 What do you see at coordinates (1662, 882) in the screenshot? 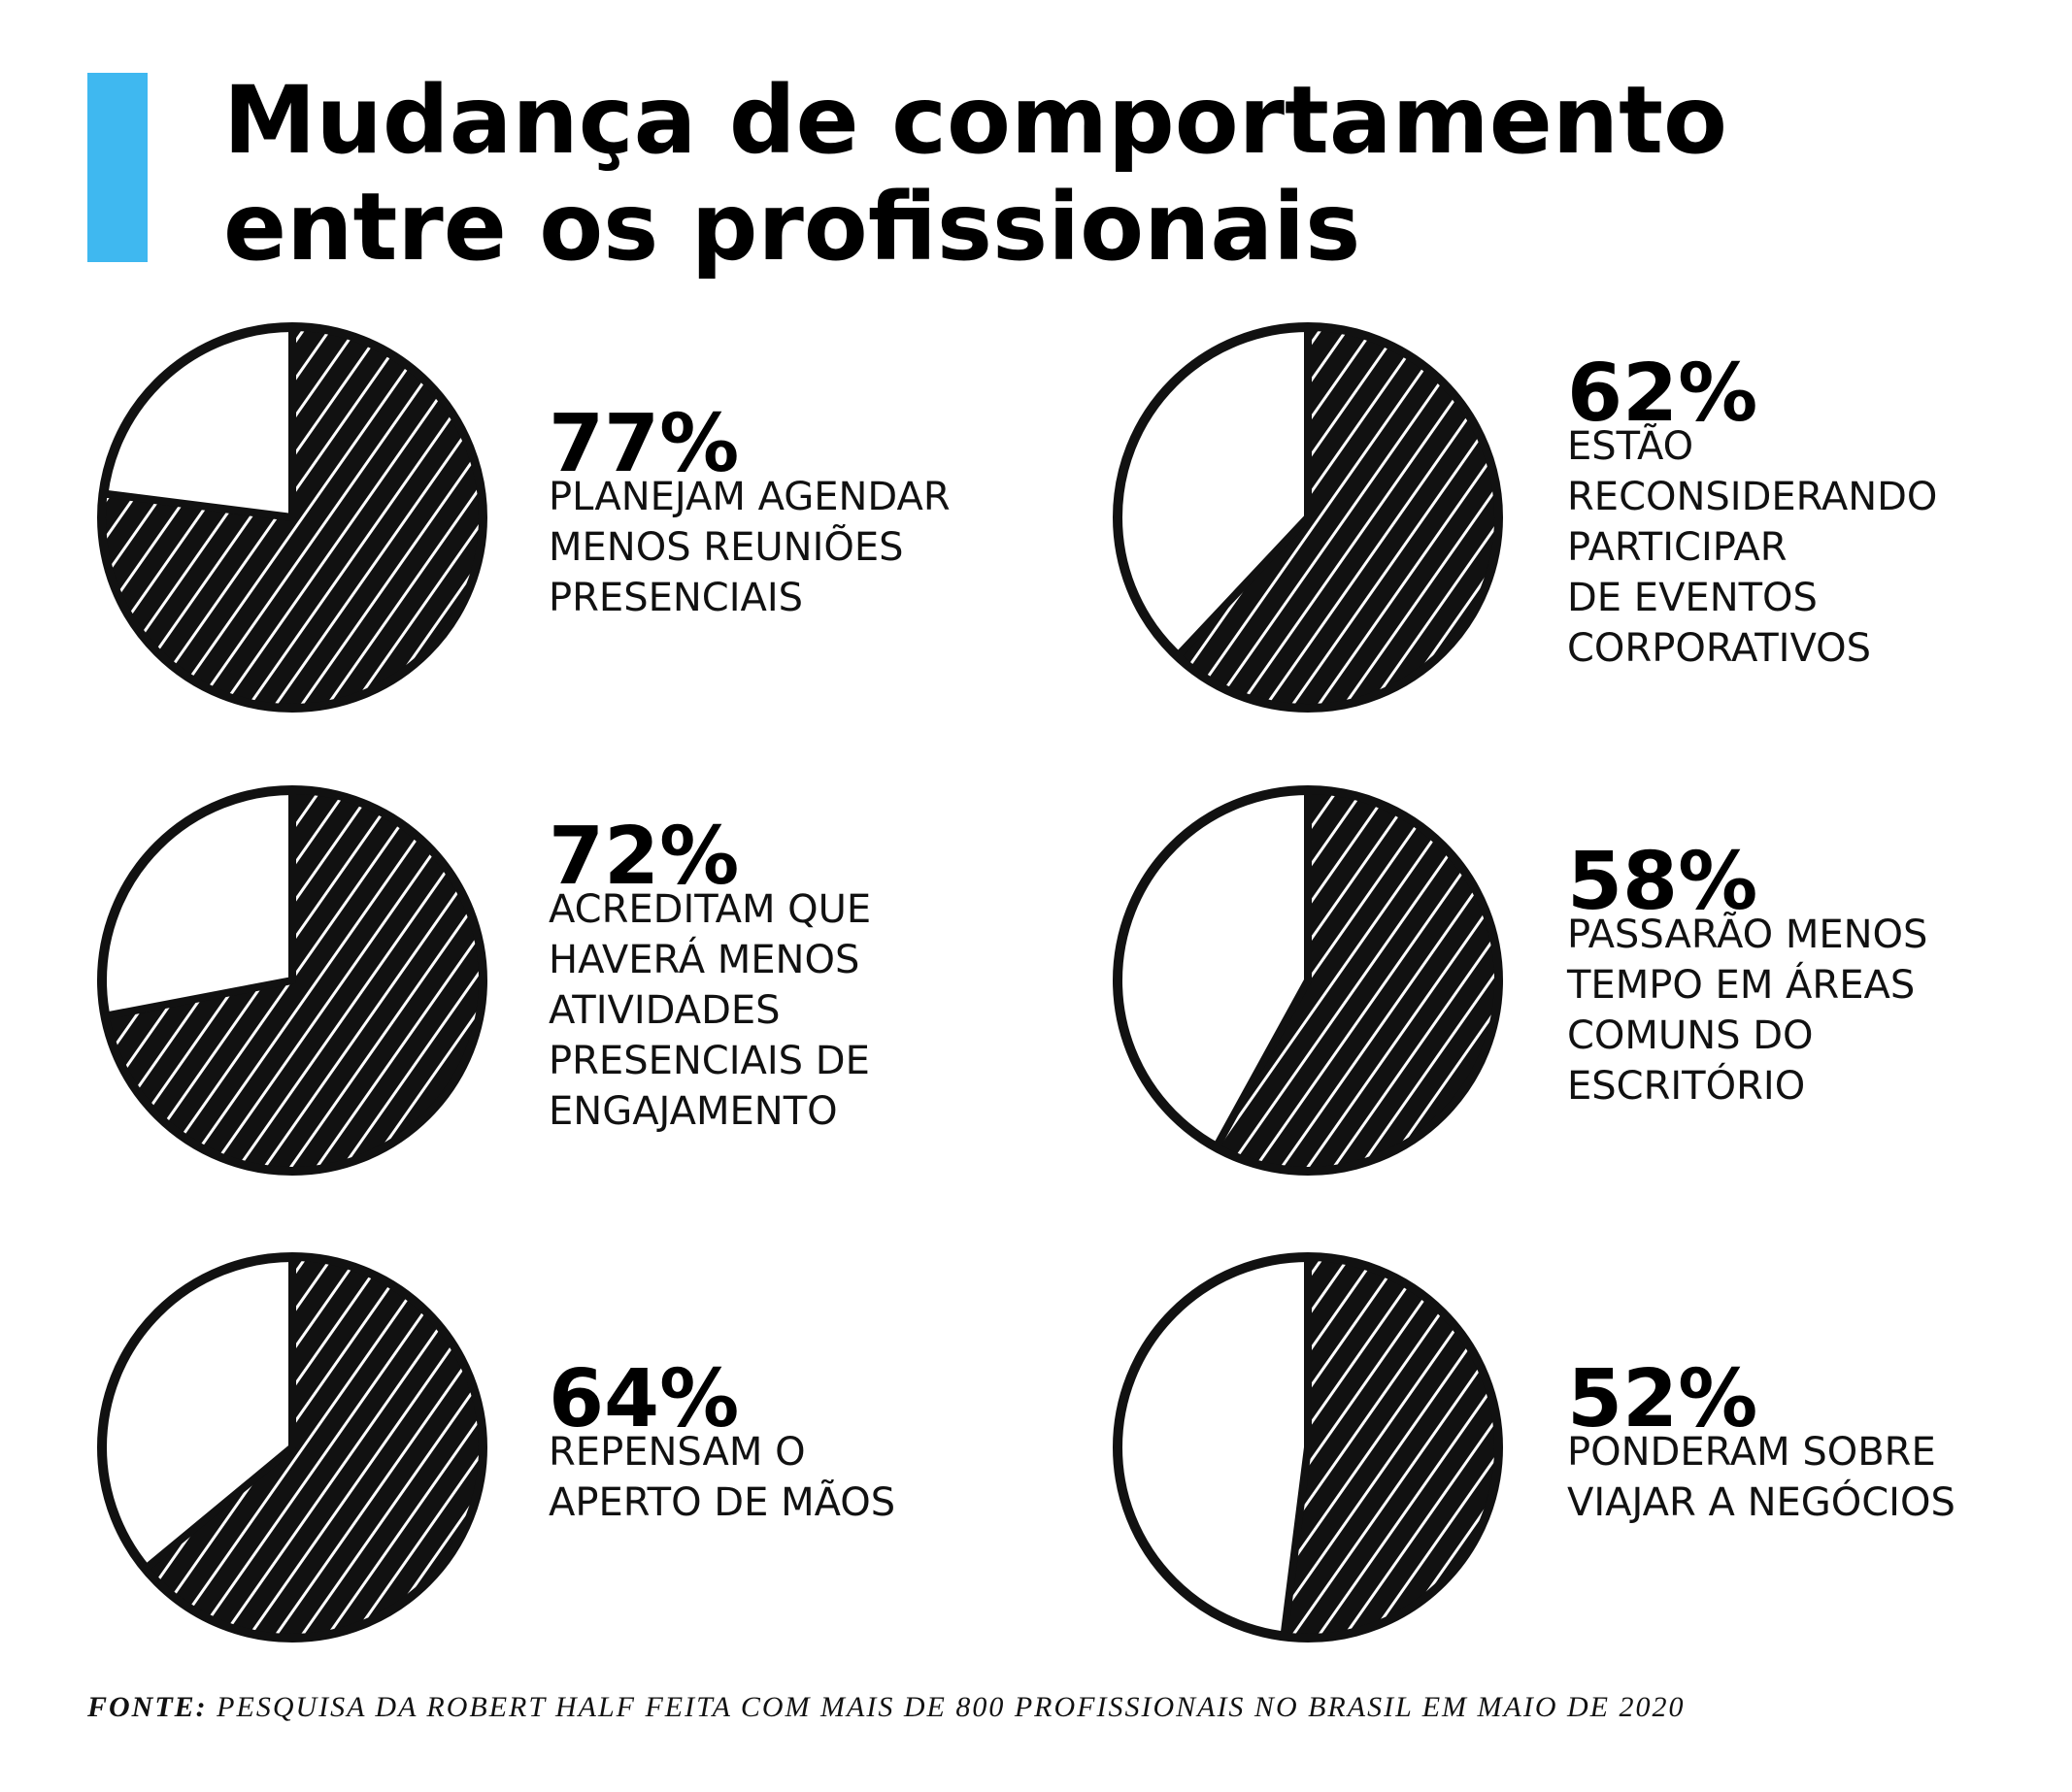
I see `percent-label: 58%` at bounding box center [1662, 882].